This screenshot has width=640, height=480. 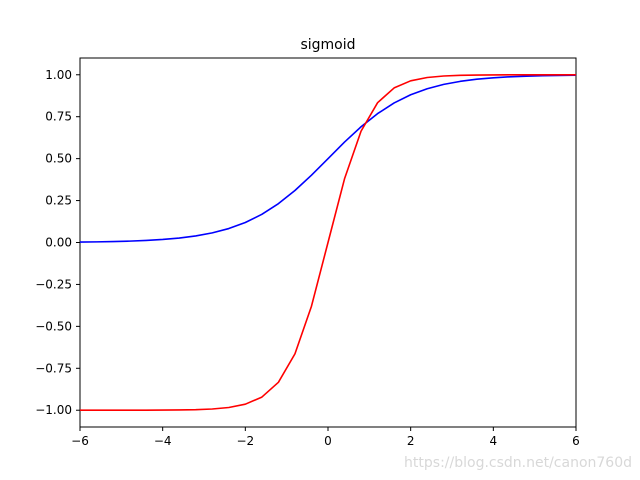 I want to click on x-tick-label: −4, so click(x=163, y=441).